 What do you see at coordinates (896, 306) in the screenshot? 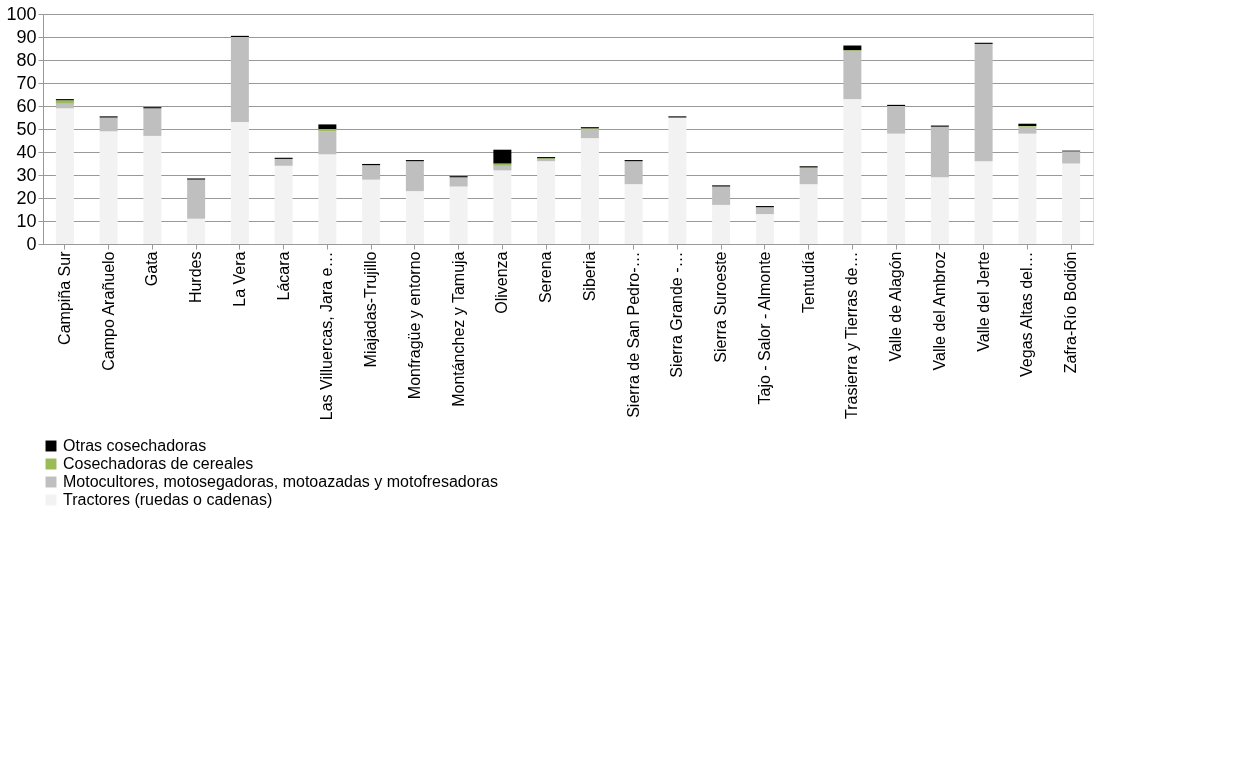
I see `x-tick-label: Valle de Alagón` at bounding box center [896, 306].